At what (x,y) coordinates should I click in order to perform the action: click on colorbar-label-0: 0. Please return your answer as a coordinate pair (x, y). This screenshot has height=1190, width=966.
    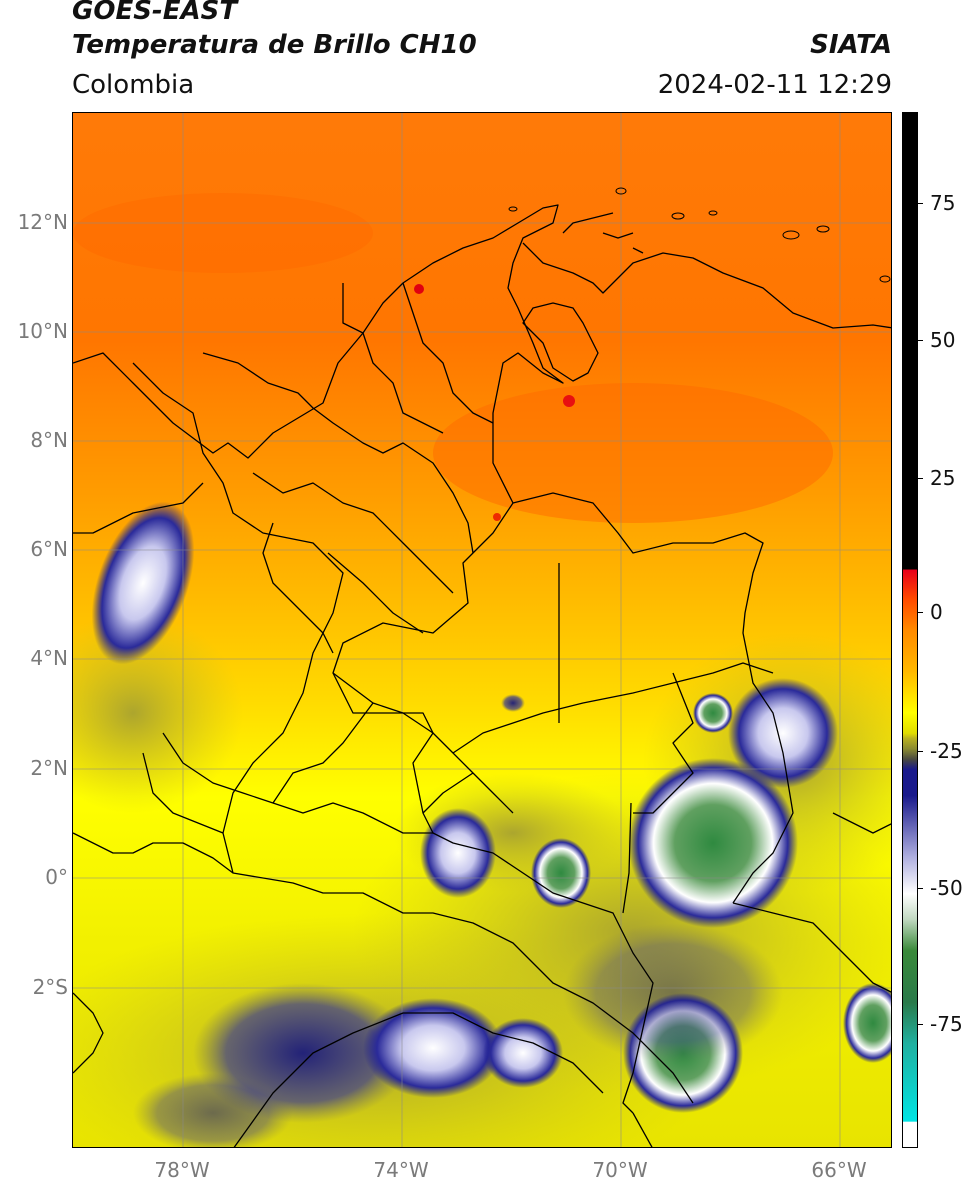
    Looking at the image, I should click on (936, 612).